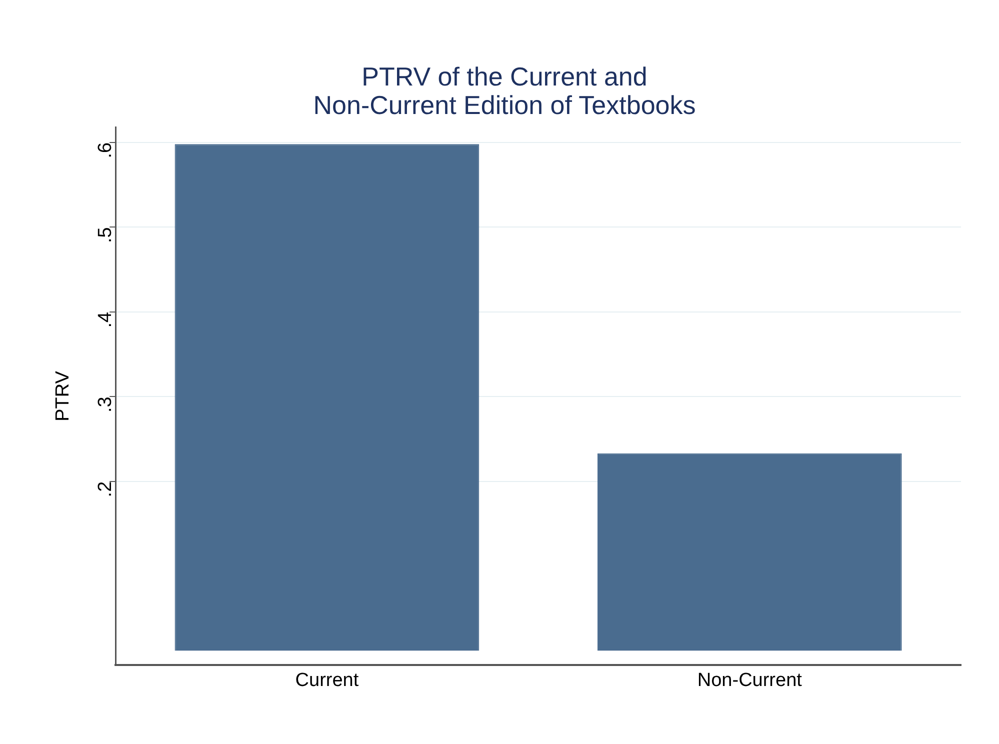  Describe the element at coordinates (327, 680) in the screenshot. I see `x-tick-label: Current` at that location.